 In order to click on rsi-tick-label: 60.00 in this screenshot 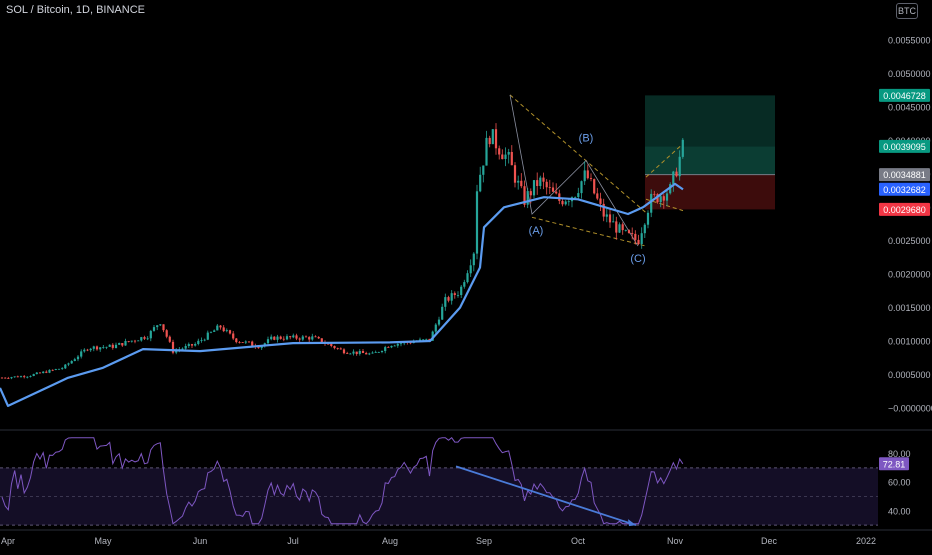, I will do `click(899, 483)`.